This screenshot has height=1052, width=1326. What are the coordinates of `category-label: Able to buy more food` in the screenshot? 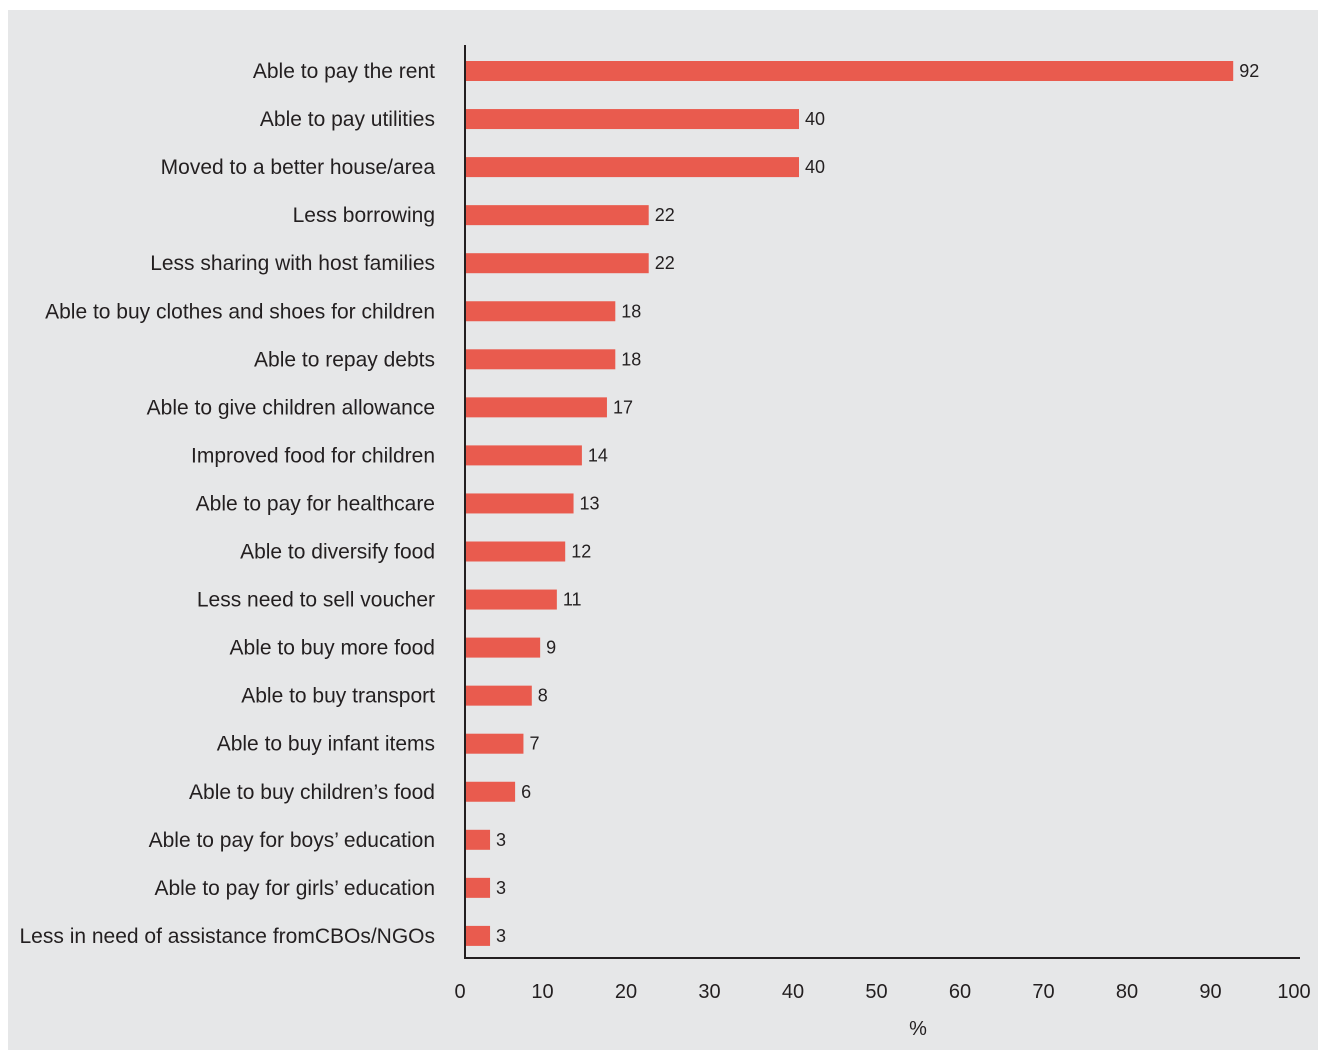 It's located at (332, 648).